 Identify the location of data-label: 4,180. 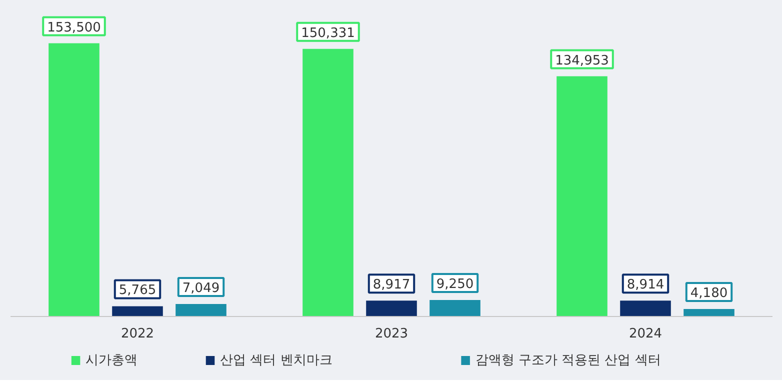
(709, 294).